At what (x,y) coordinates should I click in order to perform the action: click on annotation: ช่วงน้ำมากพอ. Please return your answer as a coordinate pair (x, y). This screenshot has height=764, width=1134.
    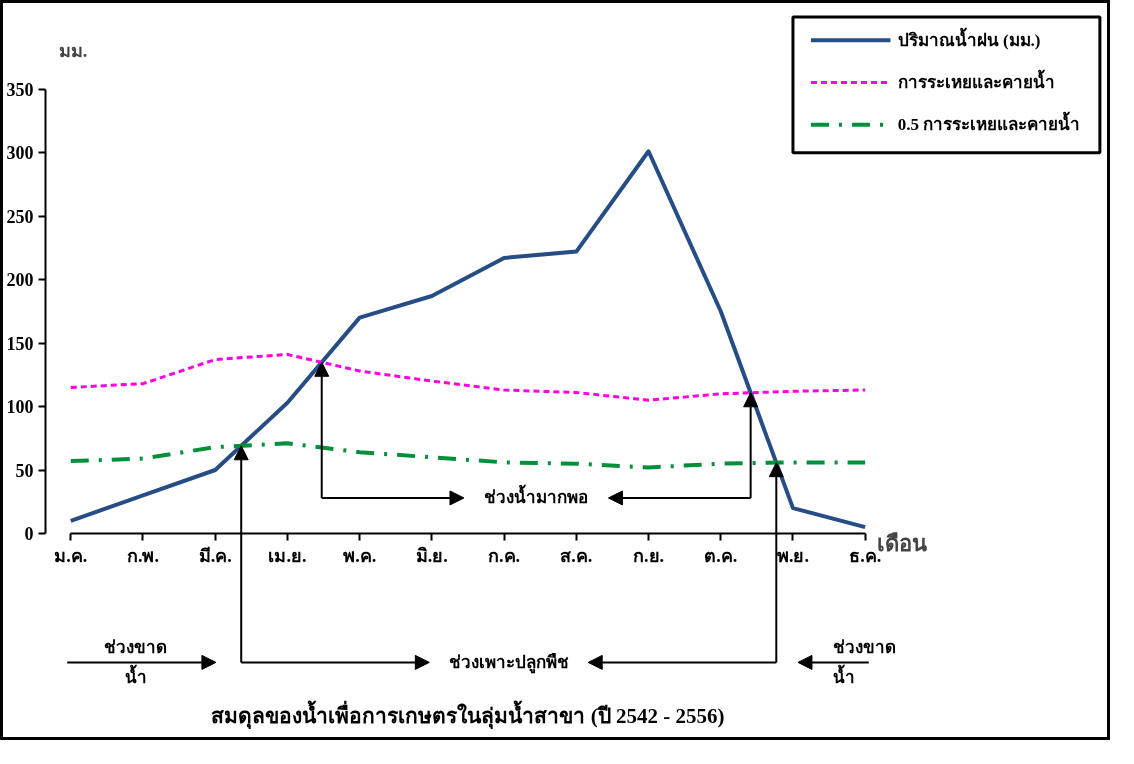
    Looking at the image, I should click on (536, 496).